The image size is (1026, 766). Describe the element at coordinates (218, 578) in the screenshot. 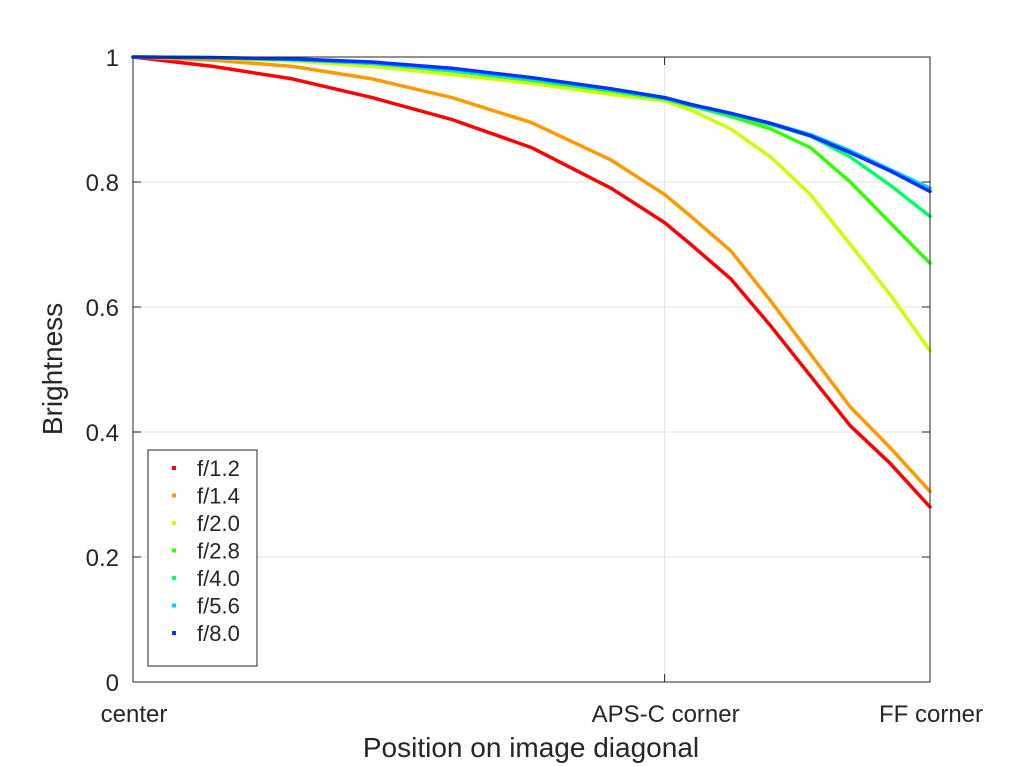

I see `legend-label: f/4.0` at that location.